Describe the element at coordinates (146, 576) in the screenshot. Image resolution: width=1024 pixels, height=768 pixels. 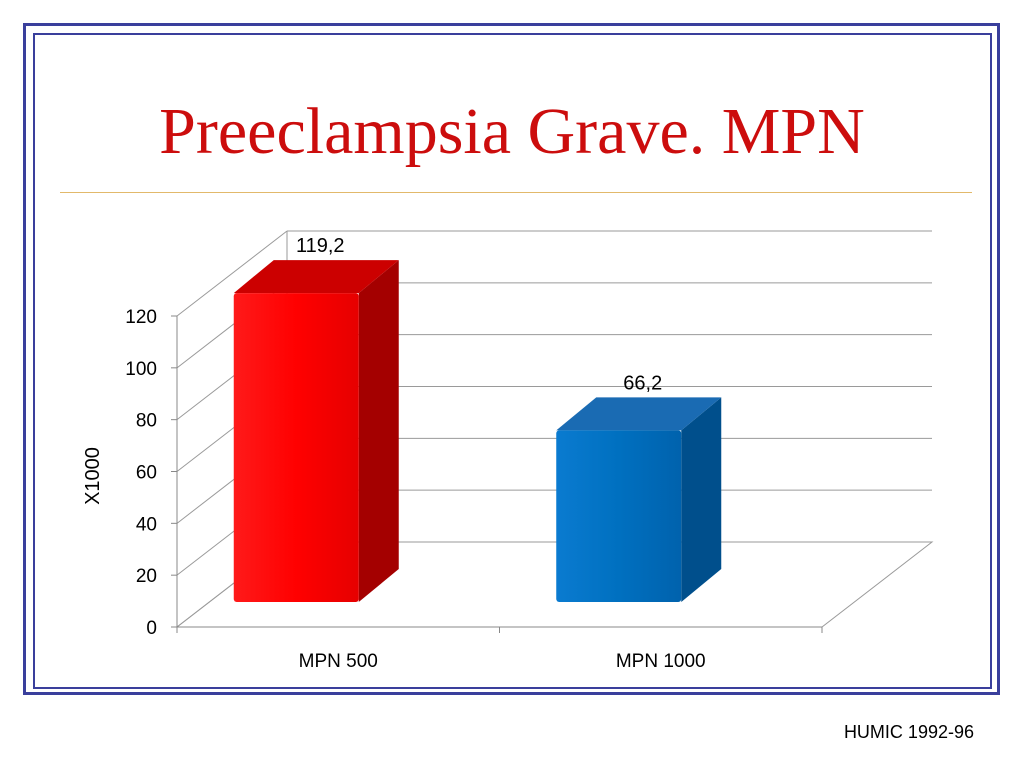
I see `y-tick-label: 20` at that location.